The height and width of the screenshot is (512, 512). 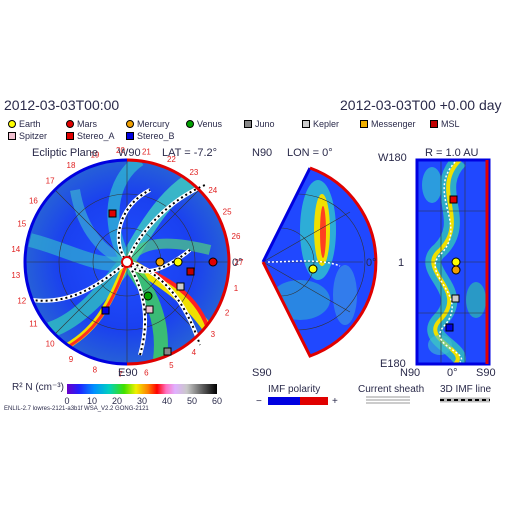 What do you see at coordinates (12, 124) in the screenshot?
I see `legend-marker-earth` at bounding box center [12, 124].